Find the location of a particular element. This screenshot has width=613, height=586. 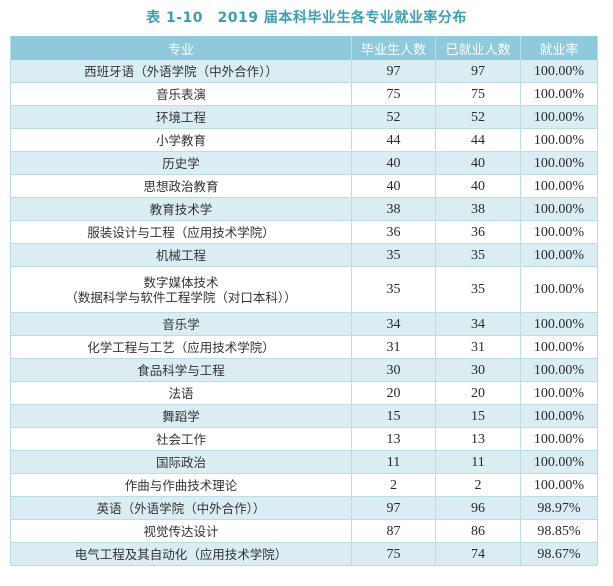

table-row: 舞蹈学 15 15 100.00% is located at coordinates (304, 416).